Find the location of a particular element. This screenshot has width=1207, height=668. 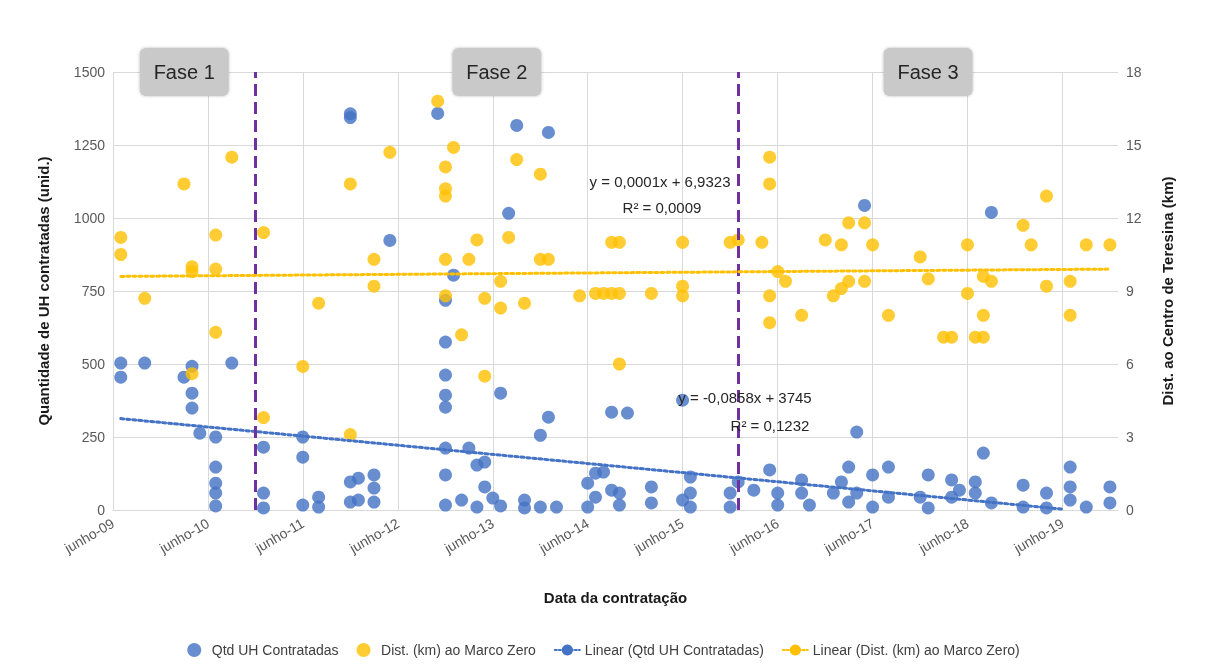

legend-label: Dist. (km) ao Marco Zero is located at coordinates (459, 650).